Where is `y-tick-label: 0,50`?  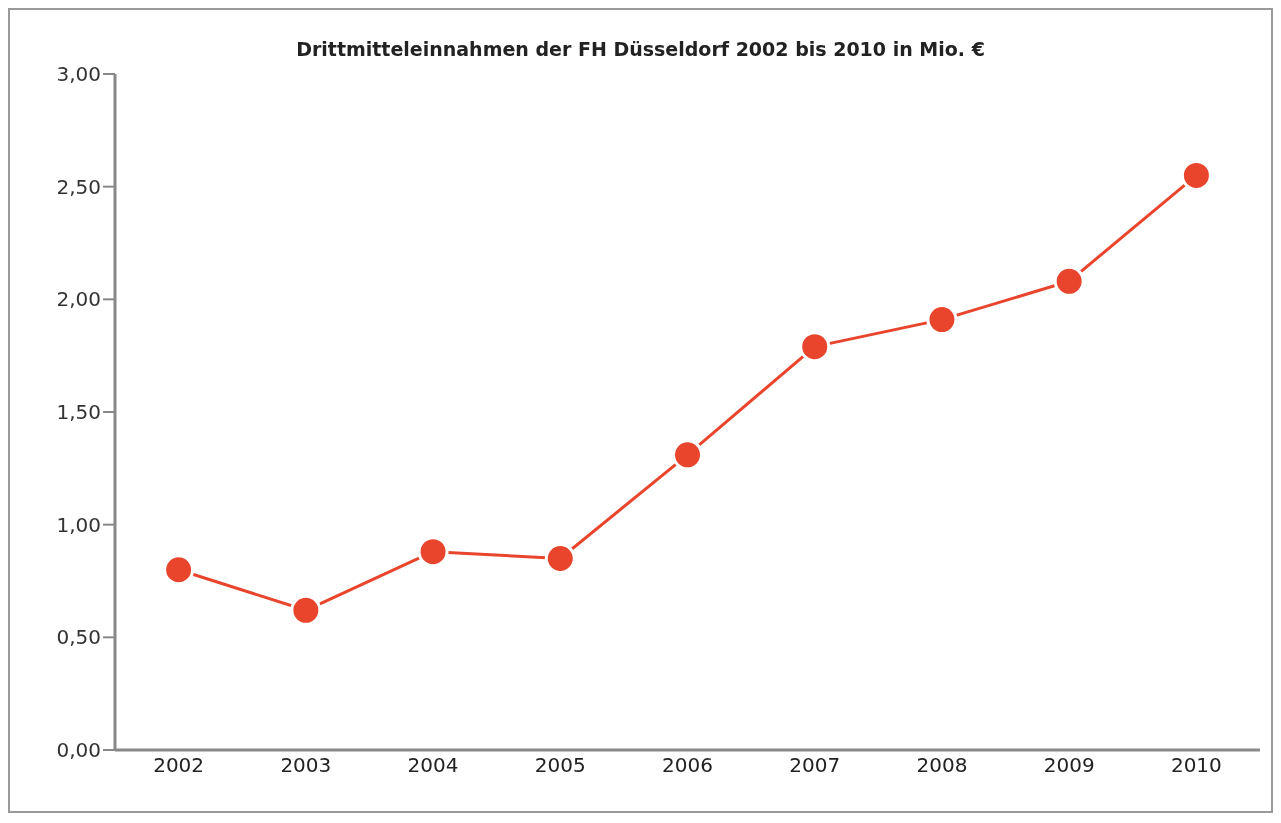
y-tick-label: 0,50 is located at coordinates (78, 637).